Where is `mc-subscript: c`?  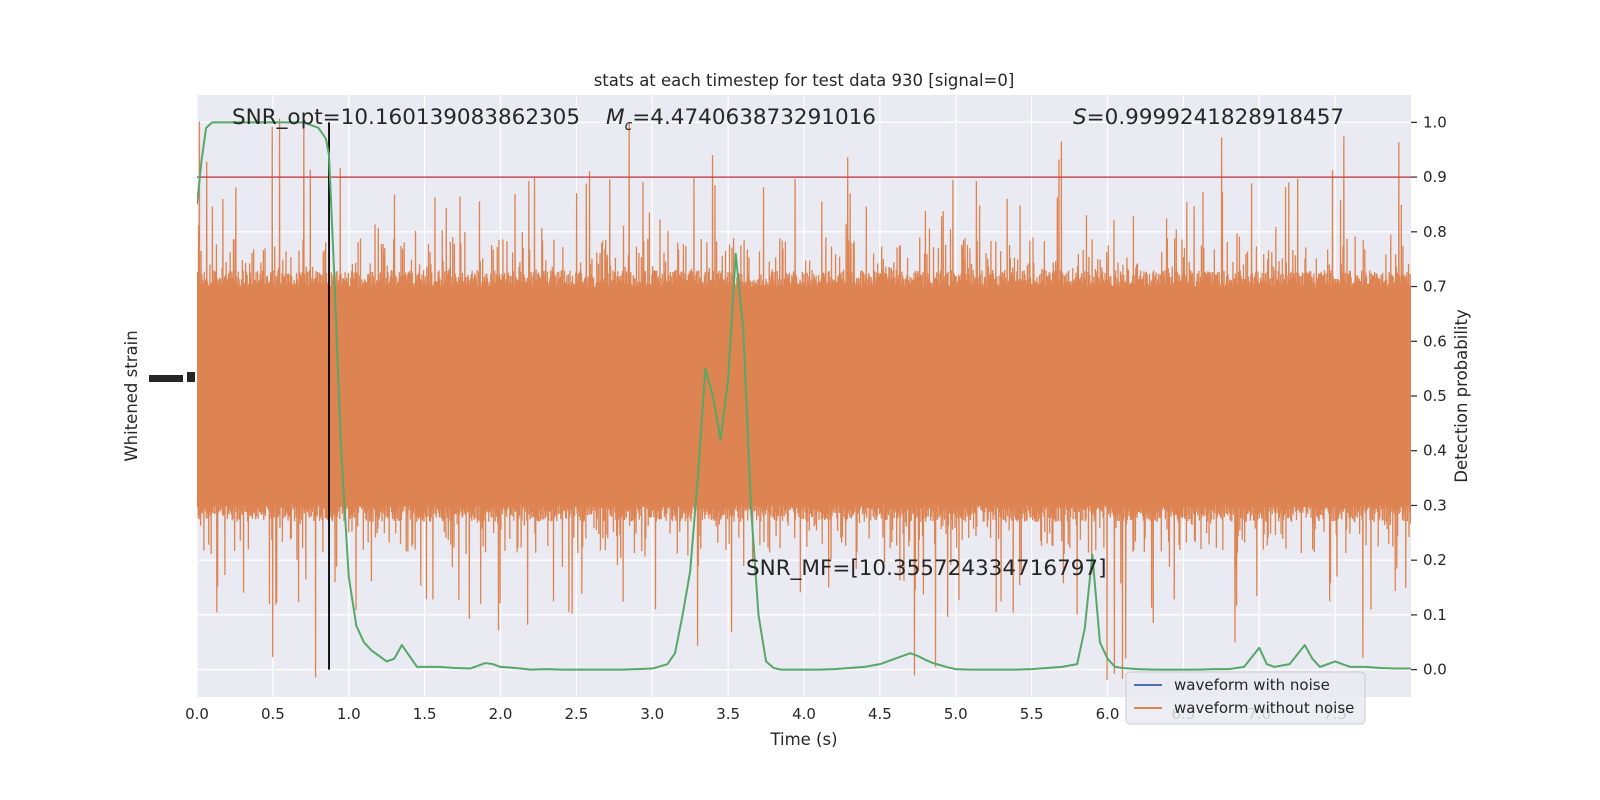 mc-subscript: c is located at coordinates (629, 126).